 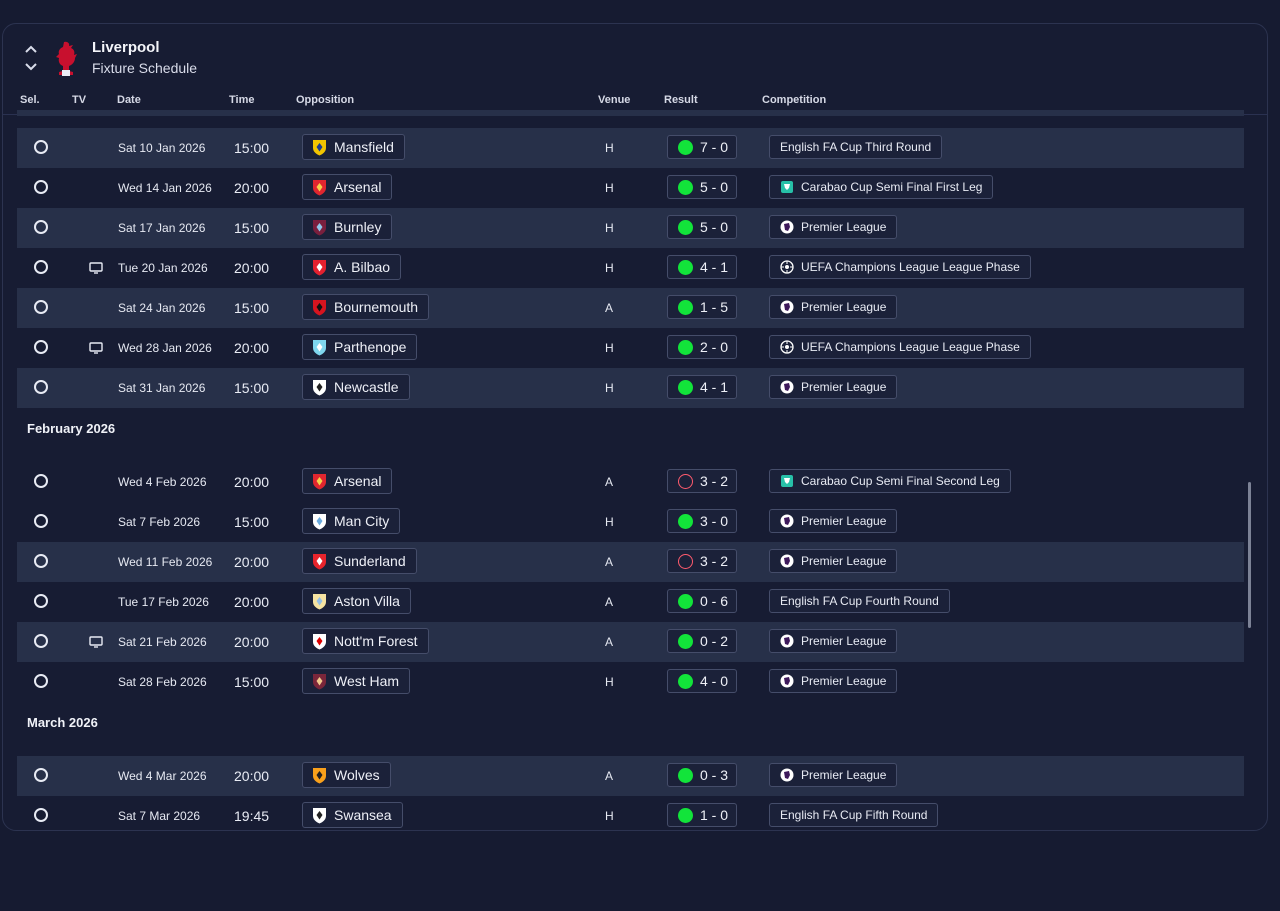 What do you see at coordinates (129, 100) in the screenshot?
I see `column-header-date: Date` at bounding box center [129, 100].